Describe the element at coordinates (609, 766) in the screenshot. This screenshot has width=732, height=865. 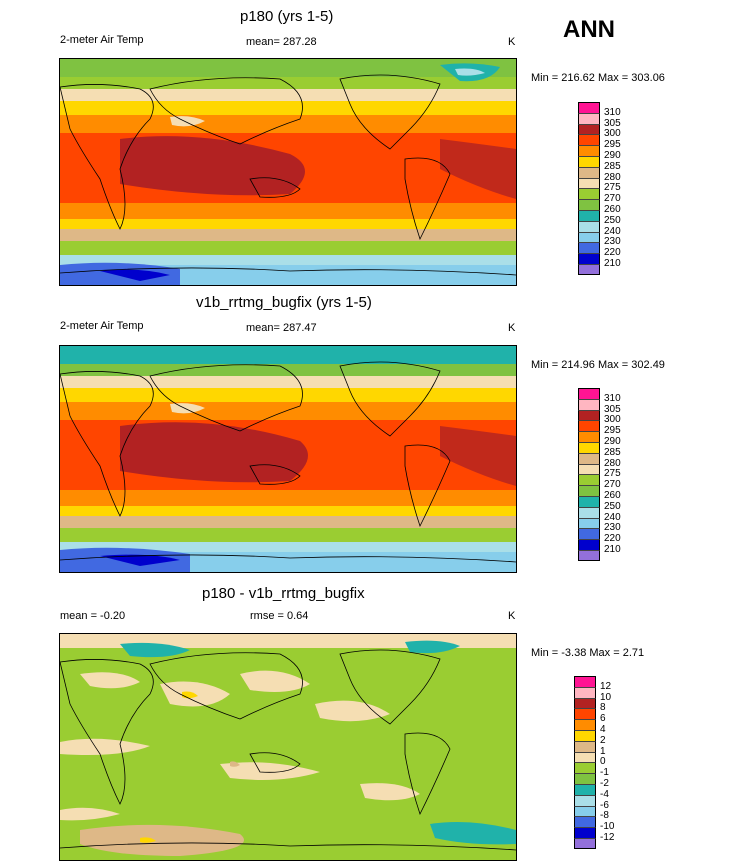
I see `panel-3-colorbar: 12 10 8 6 4 2 1 0 -1 -2 -4 -6 -8 -10 -12` at that location.